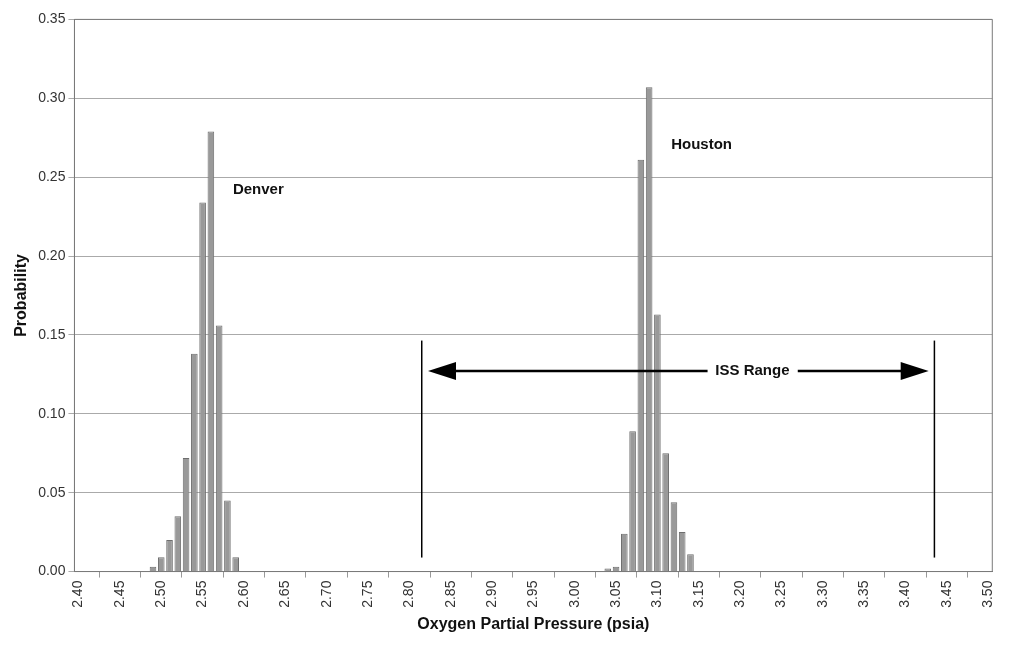 Image resolution: width=1017 pixels, height=649 pixels. Describe the element at coordinates (449, 594) in the screenshot. I see `x-tick-label: 2.85` at that location.